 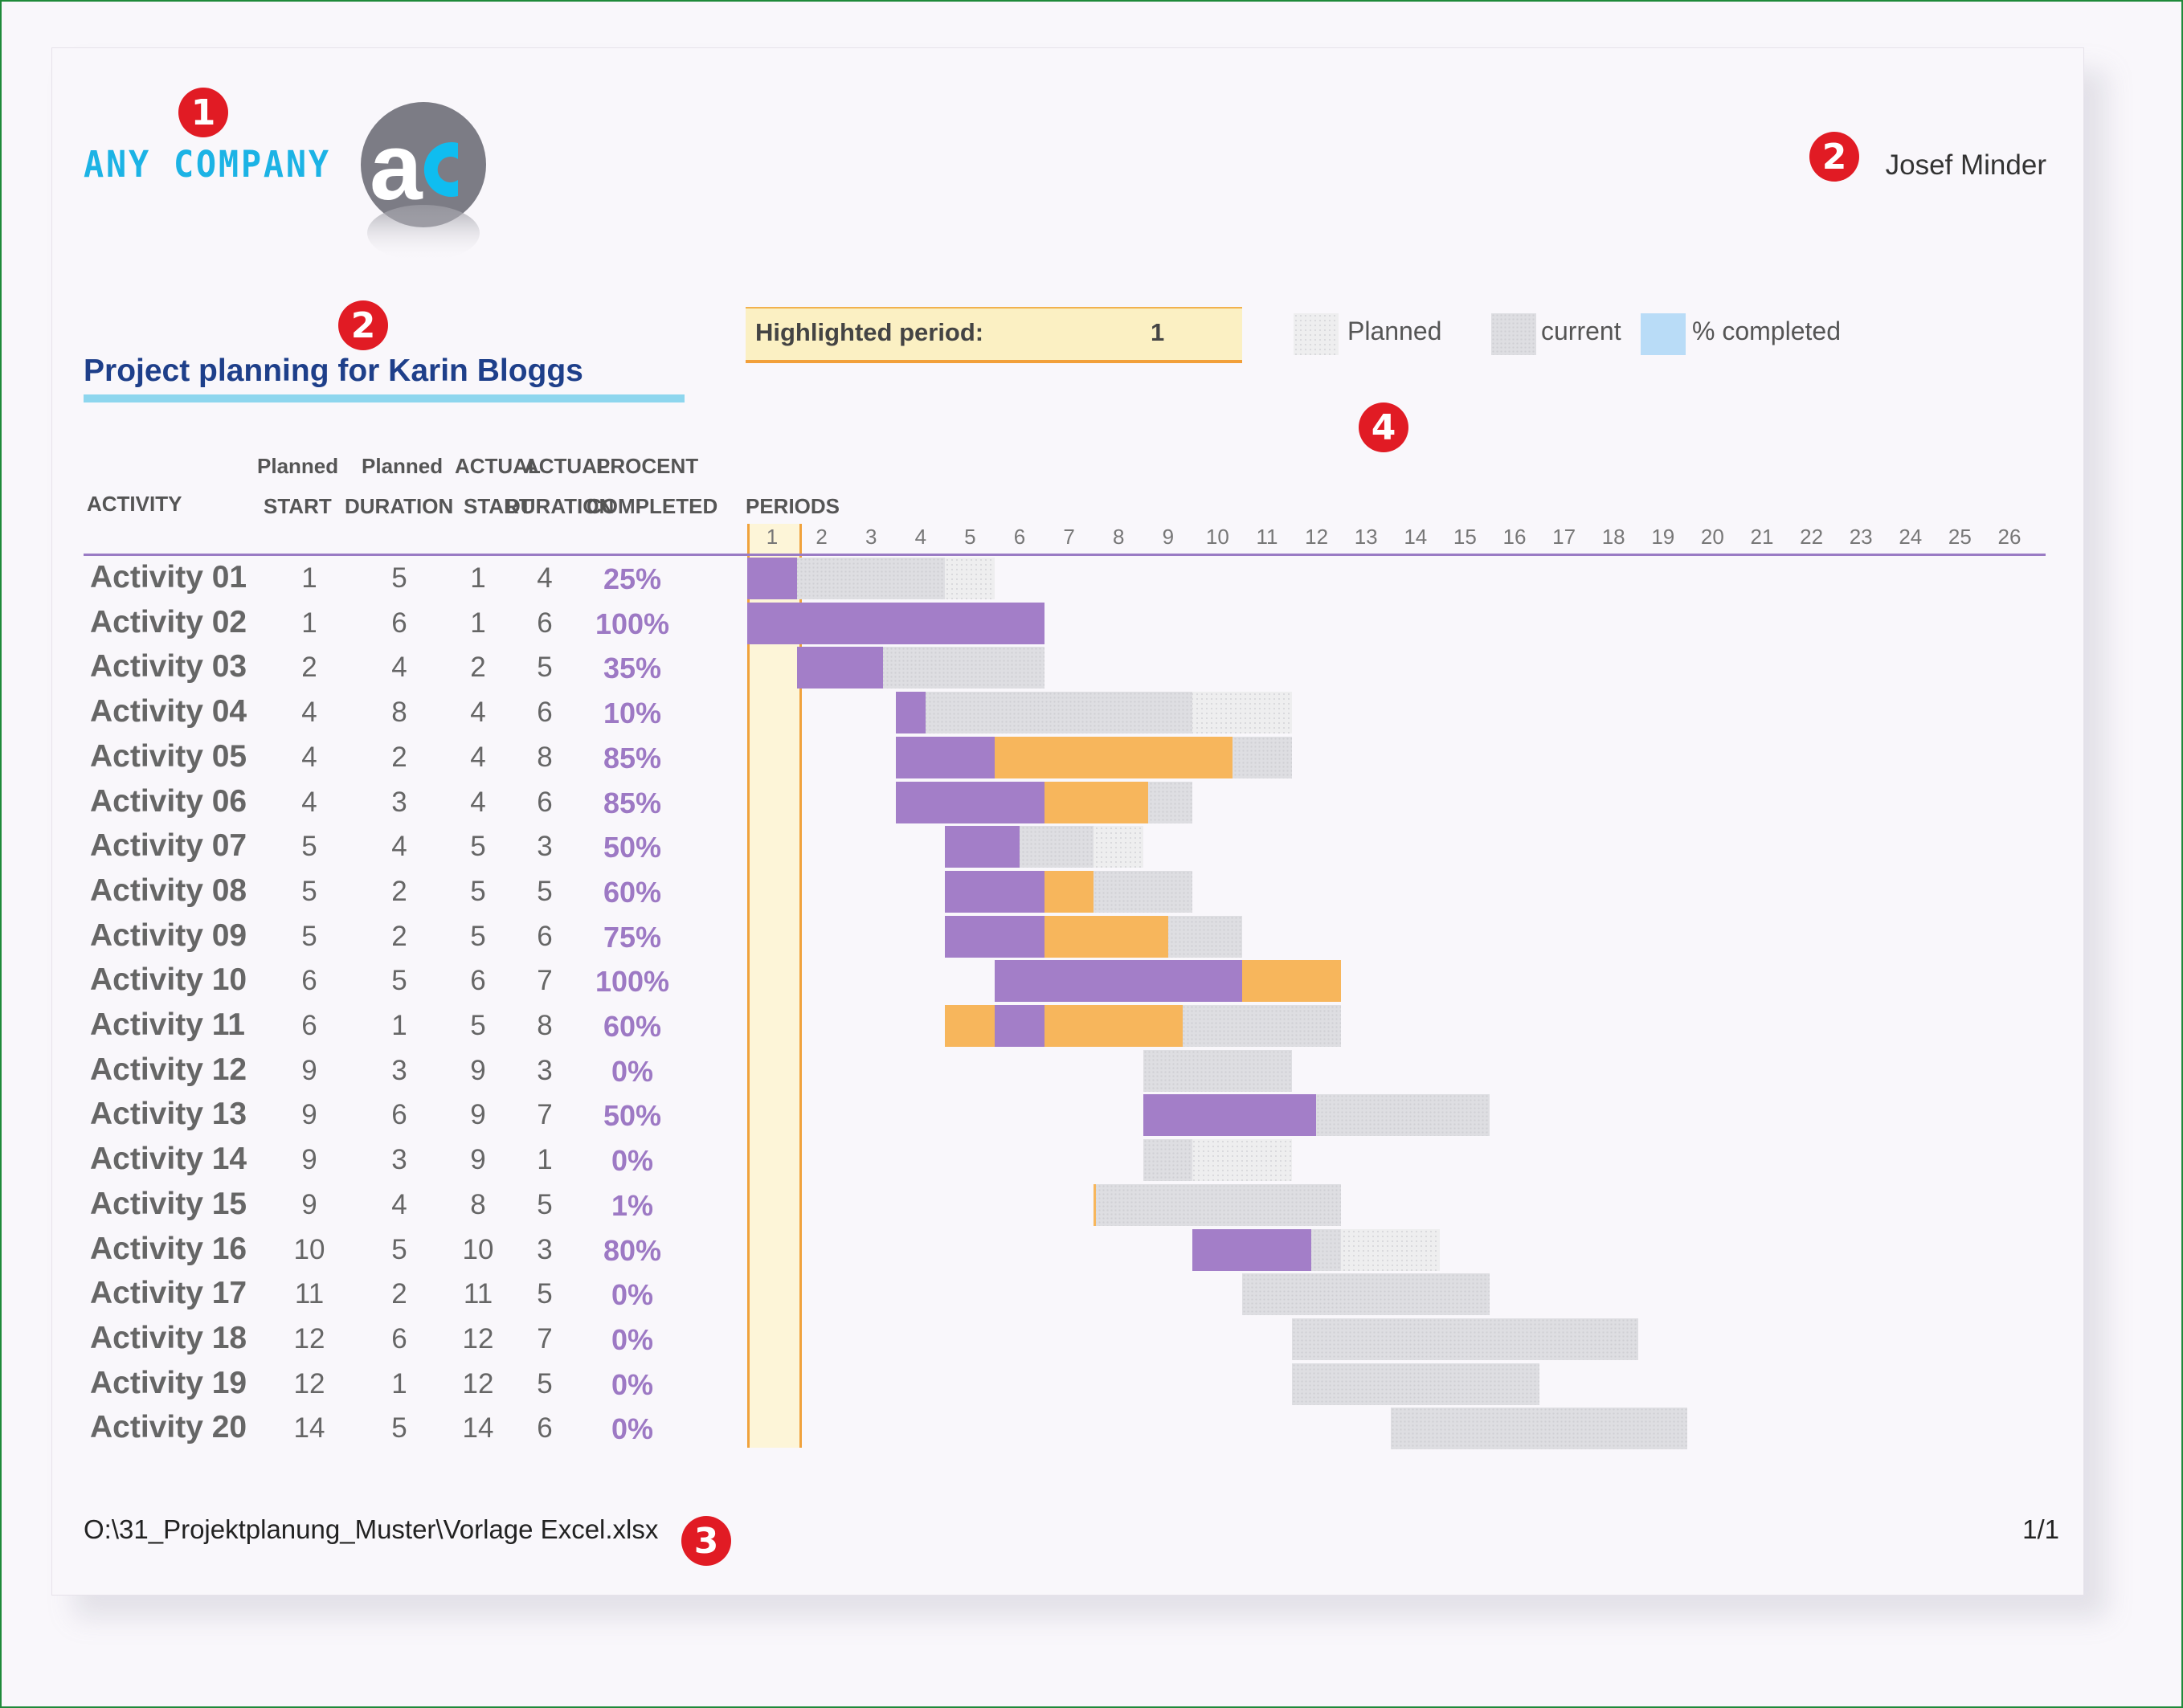 What do you see at coordinates (1069, 537) in the screenshot?
I see `period-tick-label: 7` at bounding box center [1069, 537].